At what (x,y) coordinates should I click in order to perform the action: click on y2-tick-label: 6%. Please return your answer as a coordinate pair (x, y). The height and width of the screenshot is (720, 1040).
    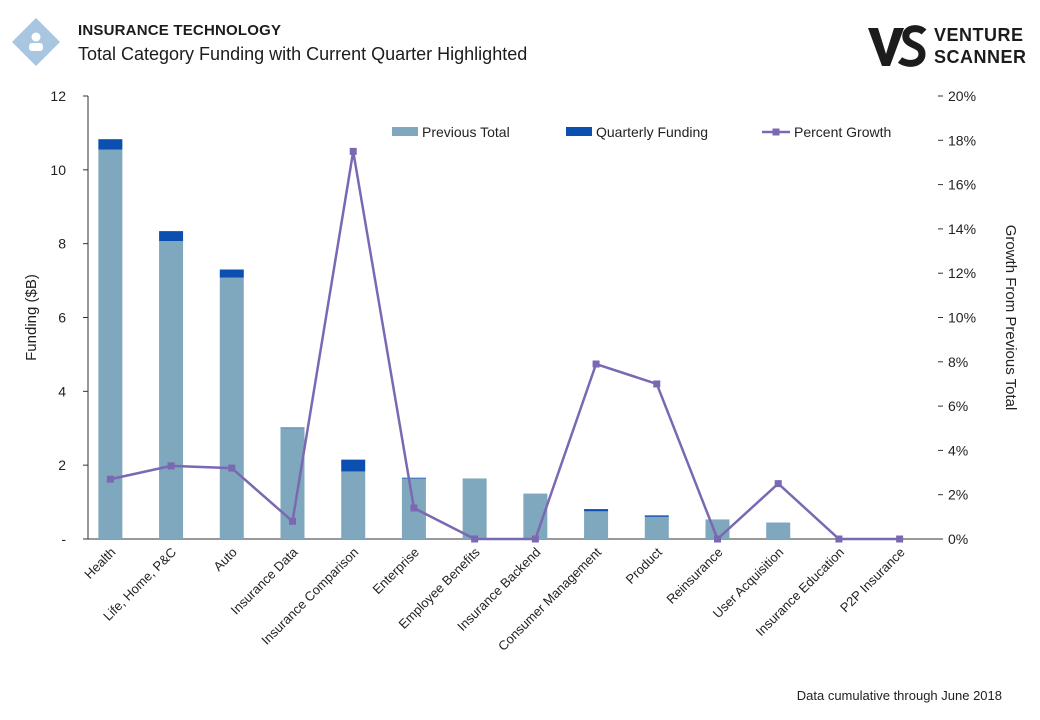
    Looking at the image, I should click on (958, 406).